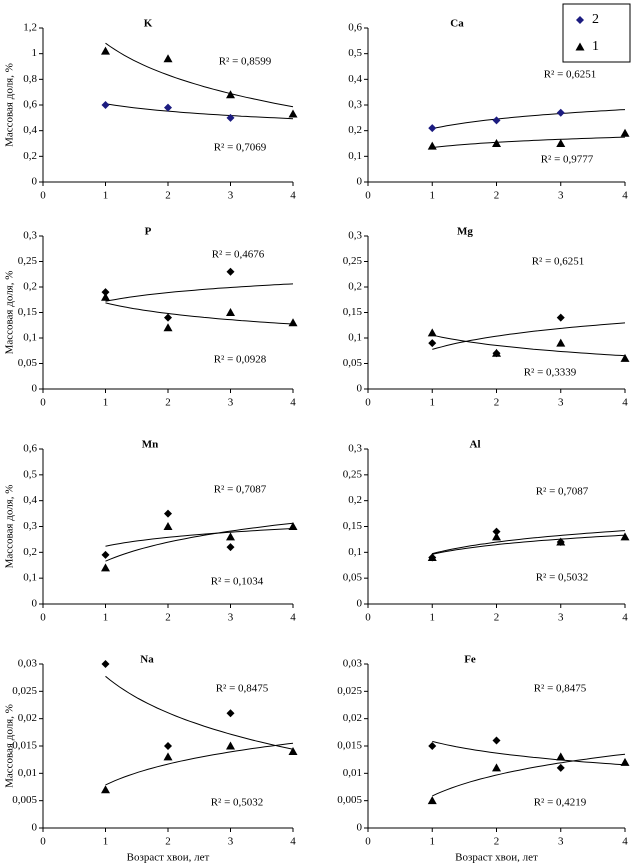 The width and height of the screenshot is (635, 867). I want to click on x-tick-label: 3, so click(231, 842).